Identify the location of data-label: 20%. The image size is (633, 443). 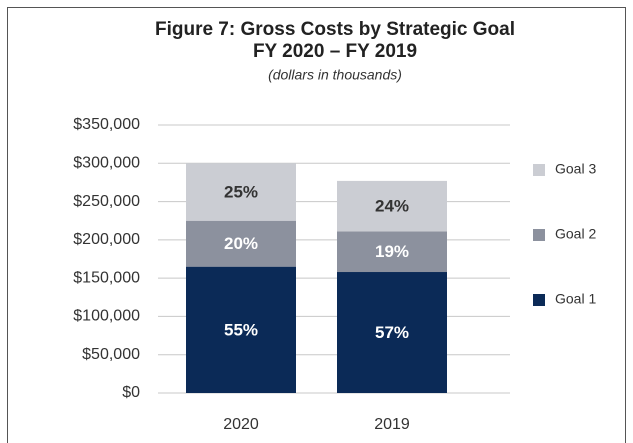
(241, 243).